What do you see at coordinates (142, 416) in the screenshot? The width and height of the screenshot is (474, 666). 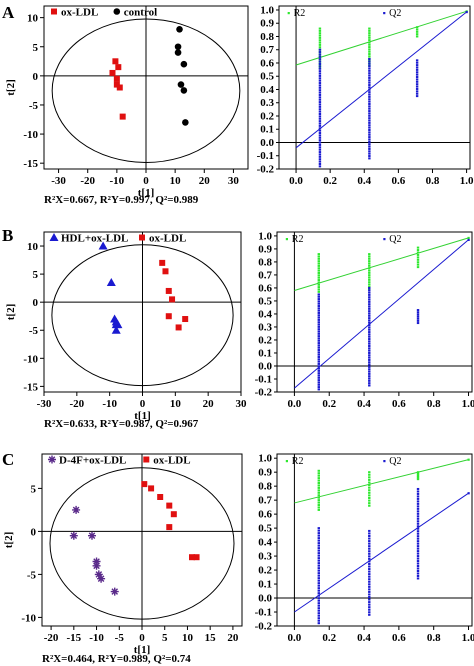 I see `x-axis-label: t[1]` at bounding box center [142, 416].